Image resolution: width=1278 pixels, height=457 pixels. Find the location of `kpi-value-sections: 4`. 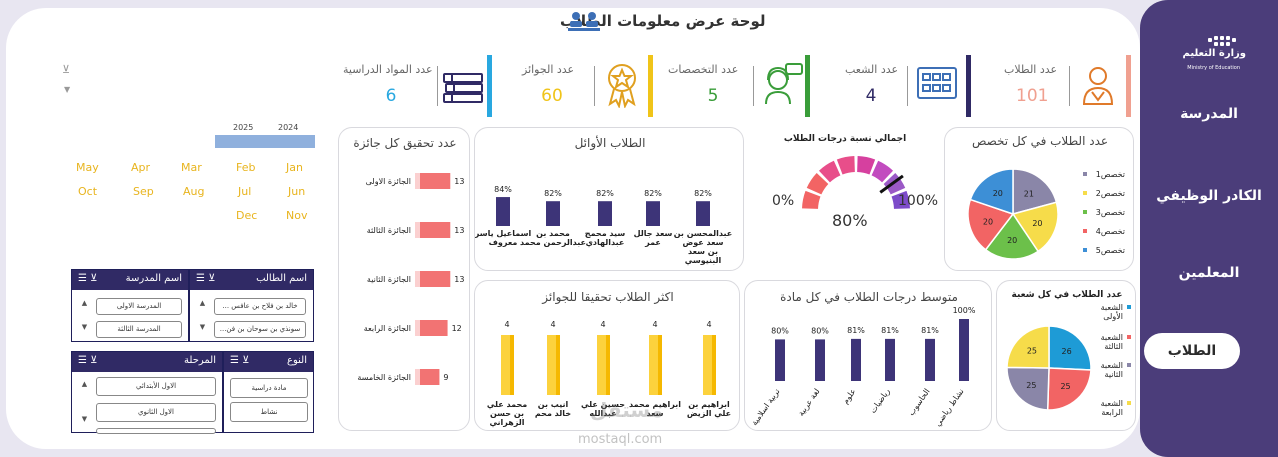

kpi-value-sections: 4 is located at coordinates (871, 96).